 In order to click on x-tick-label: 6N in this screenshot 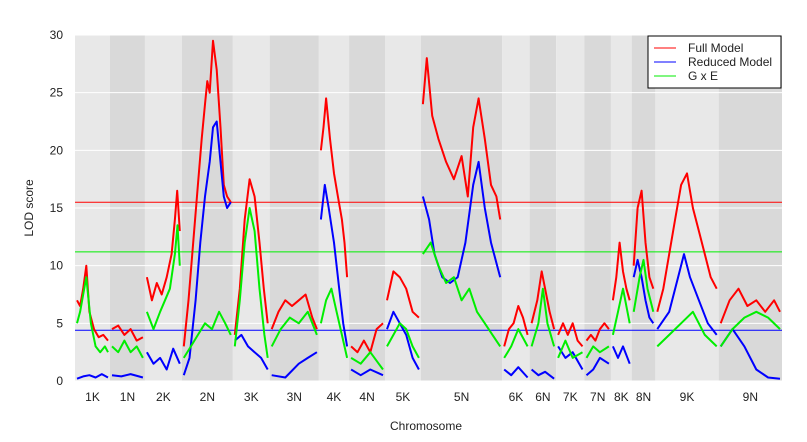, I will do `click(542, 397)`.